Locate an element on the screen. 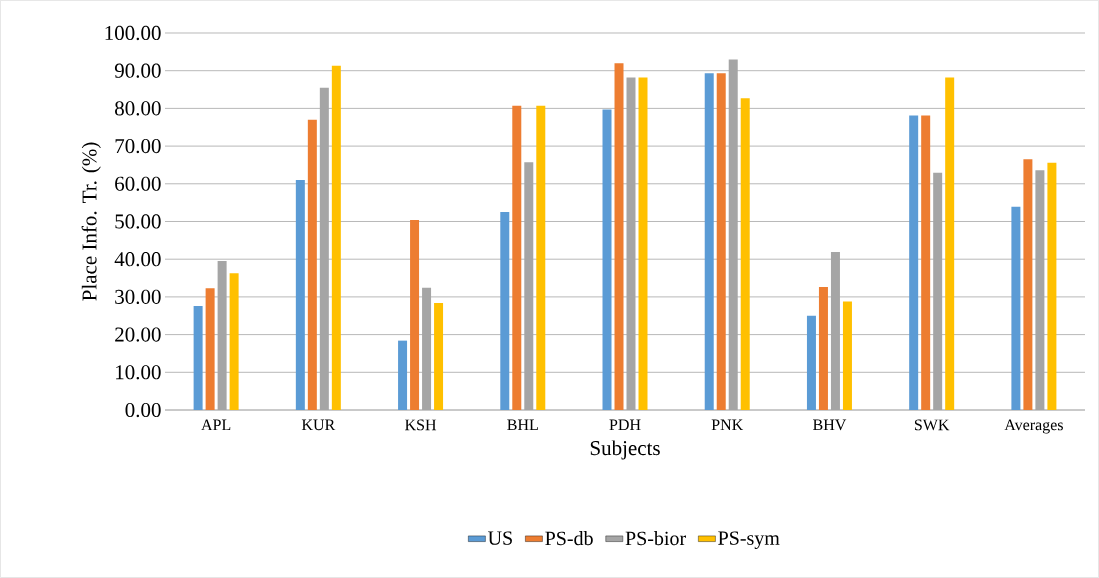  y-tick-label: 40.00 is located at coordinates (137, 259).